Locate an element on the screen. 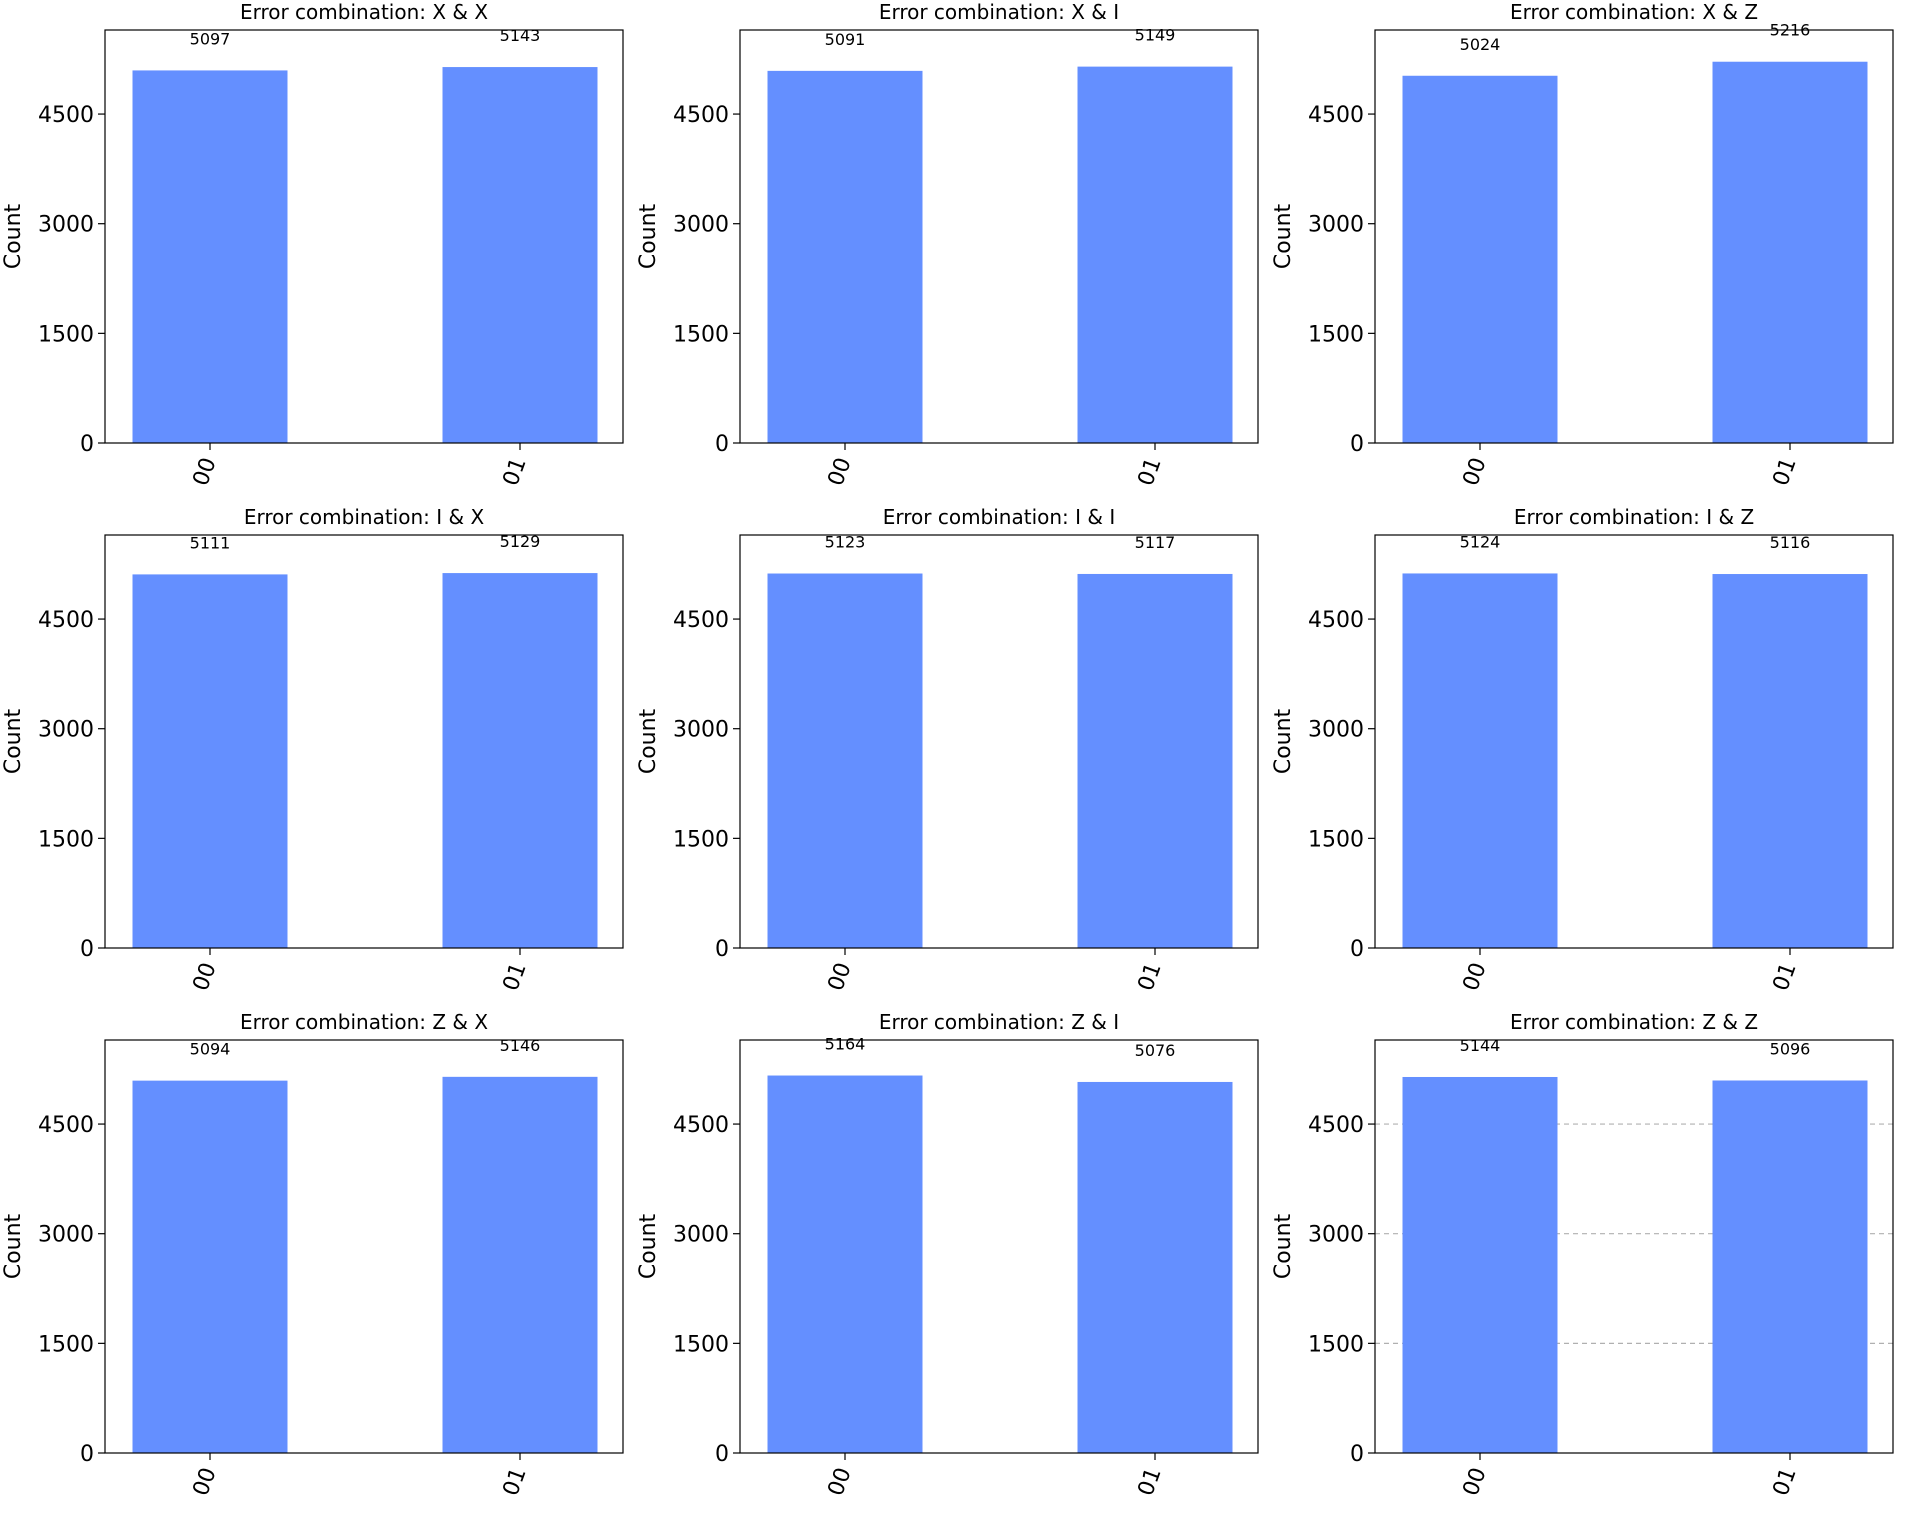  data-label: 5146 is located at coordinates (520, 1045).